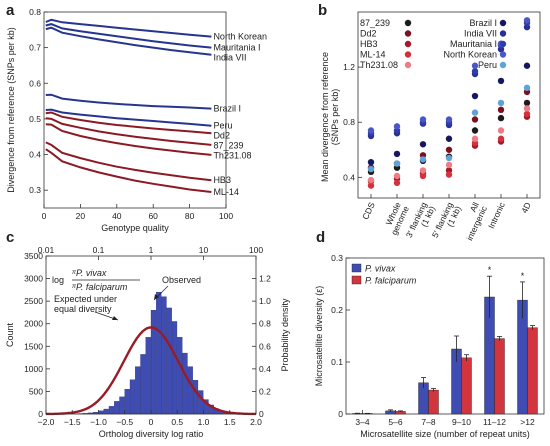 The height and width of the screenshot is (446, 550). What do you see at coordinates (35, 48) in the screenshot?
I see `y-tick-label: 0.7` at bounding box center [35, 48].